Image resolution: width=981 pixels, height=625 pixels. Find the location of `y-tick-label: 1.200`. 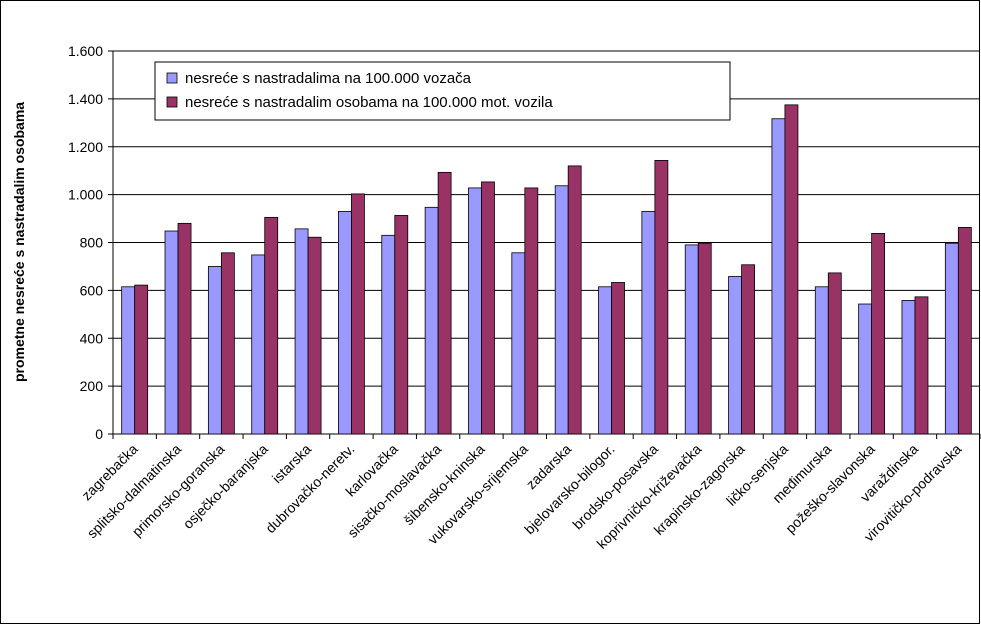

y-tick-label: 1.200 is located at coordinates (85, 147).